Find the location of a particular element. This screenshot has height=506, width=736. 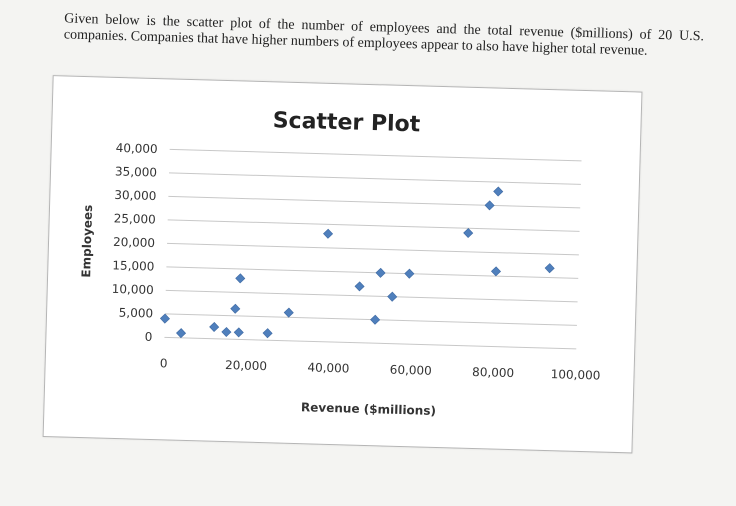

y-axis-label: Employees is located at coordinates (87, 241).